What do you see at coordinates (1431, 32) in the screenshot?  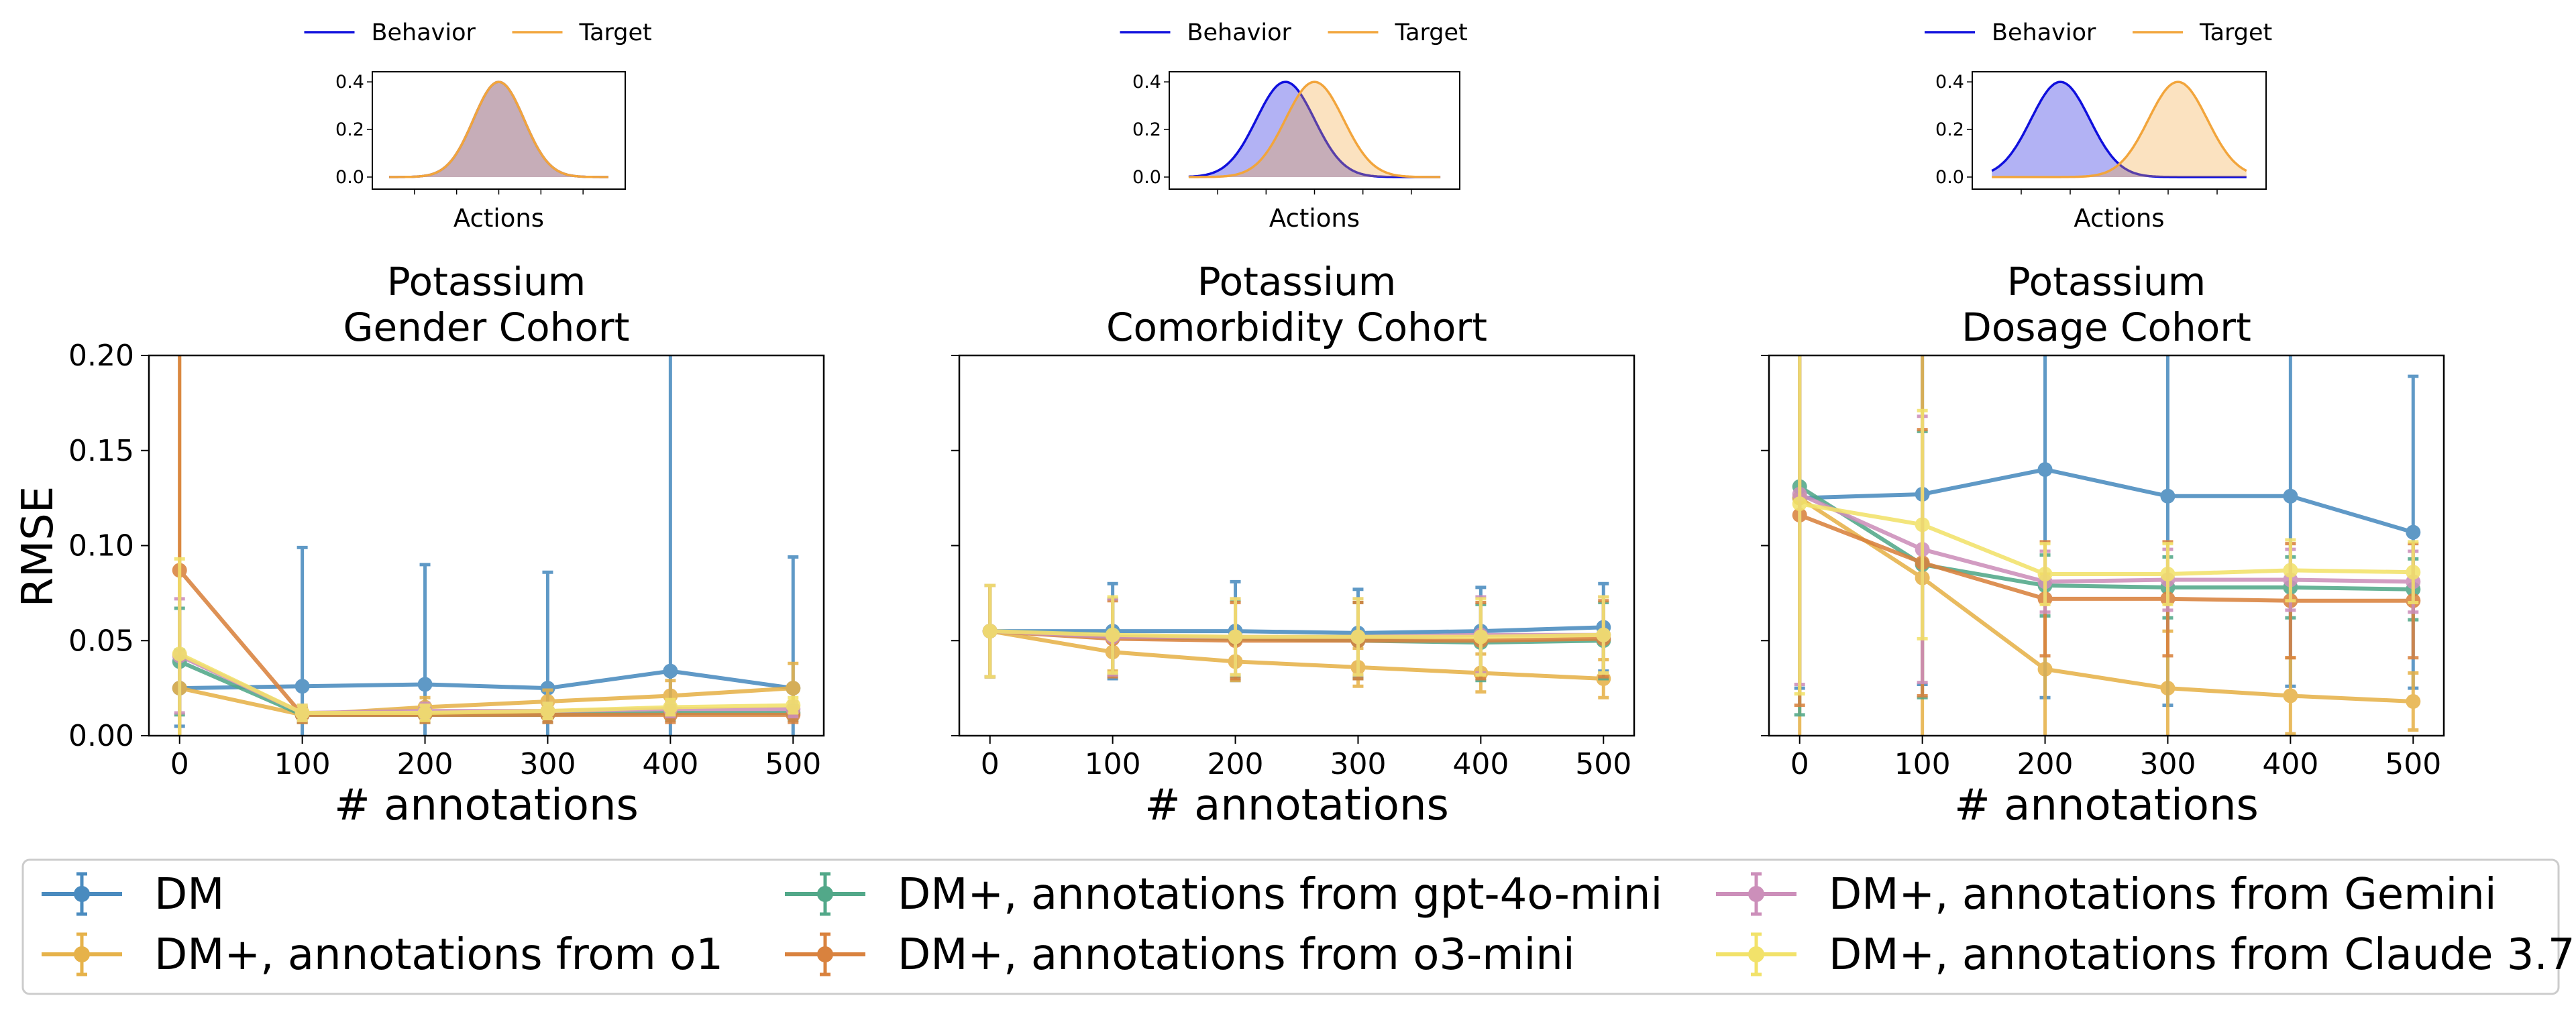 I see `inset-legend-target-label: Target` at bounding box center [1431, 32].